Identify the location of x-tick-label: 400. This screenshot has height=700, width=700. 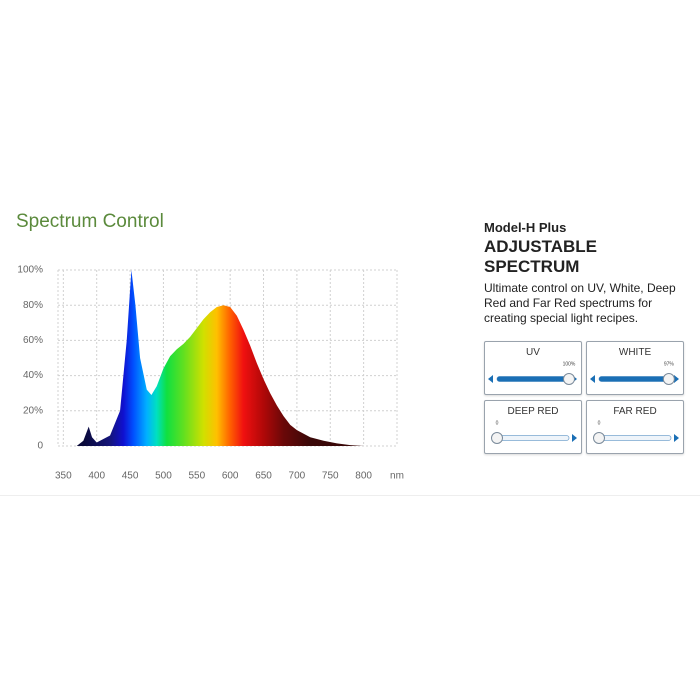
(96, 476).